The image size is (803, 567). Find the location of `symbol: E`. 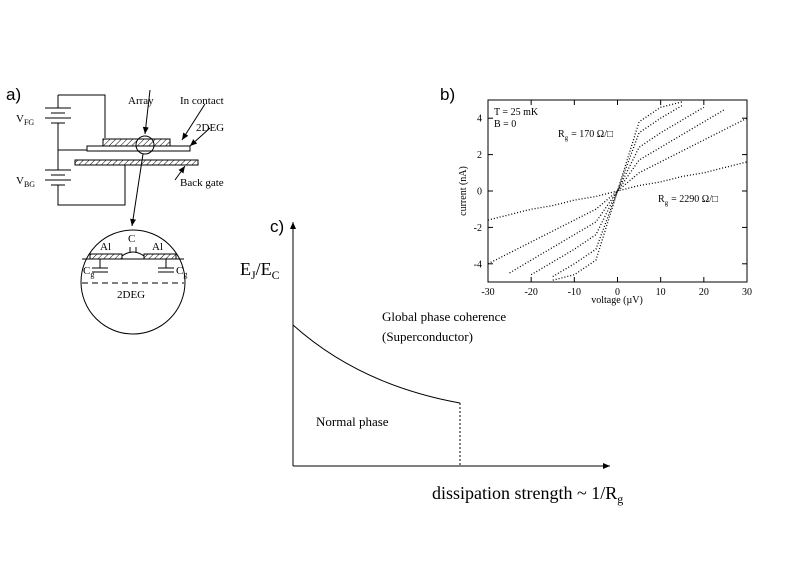

symbol: E is located at coordinates (245, 269).